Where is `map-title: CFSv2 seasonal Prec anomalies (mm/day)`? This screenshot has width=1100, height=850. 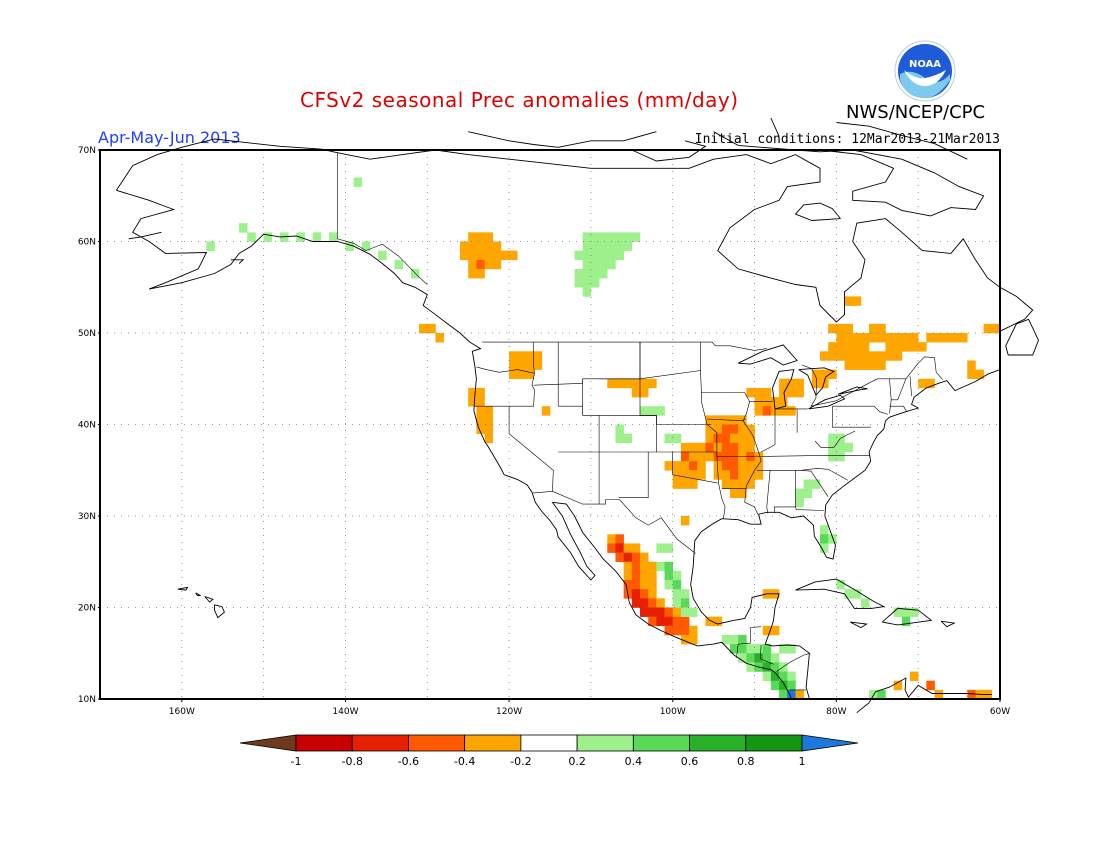
map-title: CFSv2 seasonal Prec anomalies (mm/day) is located at coordinates (519, 100).